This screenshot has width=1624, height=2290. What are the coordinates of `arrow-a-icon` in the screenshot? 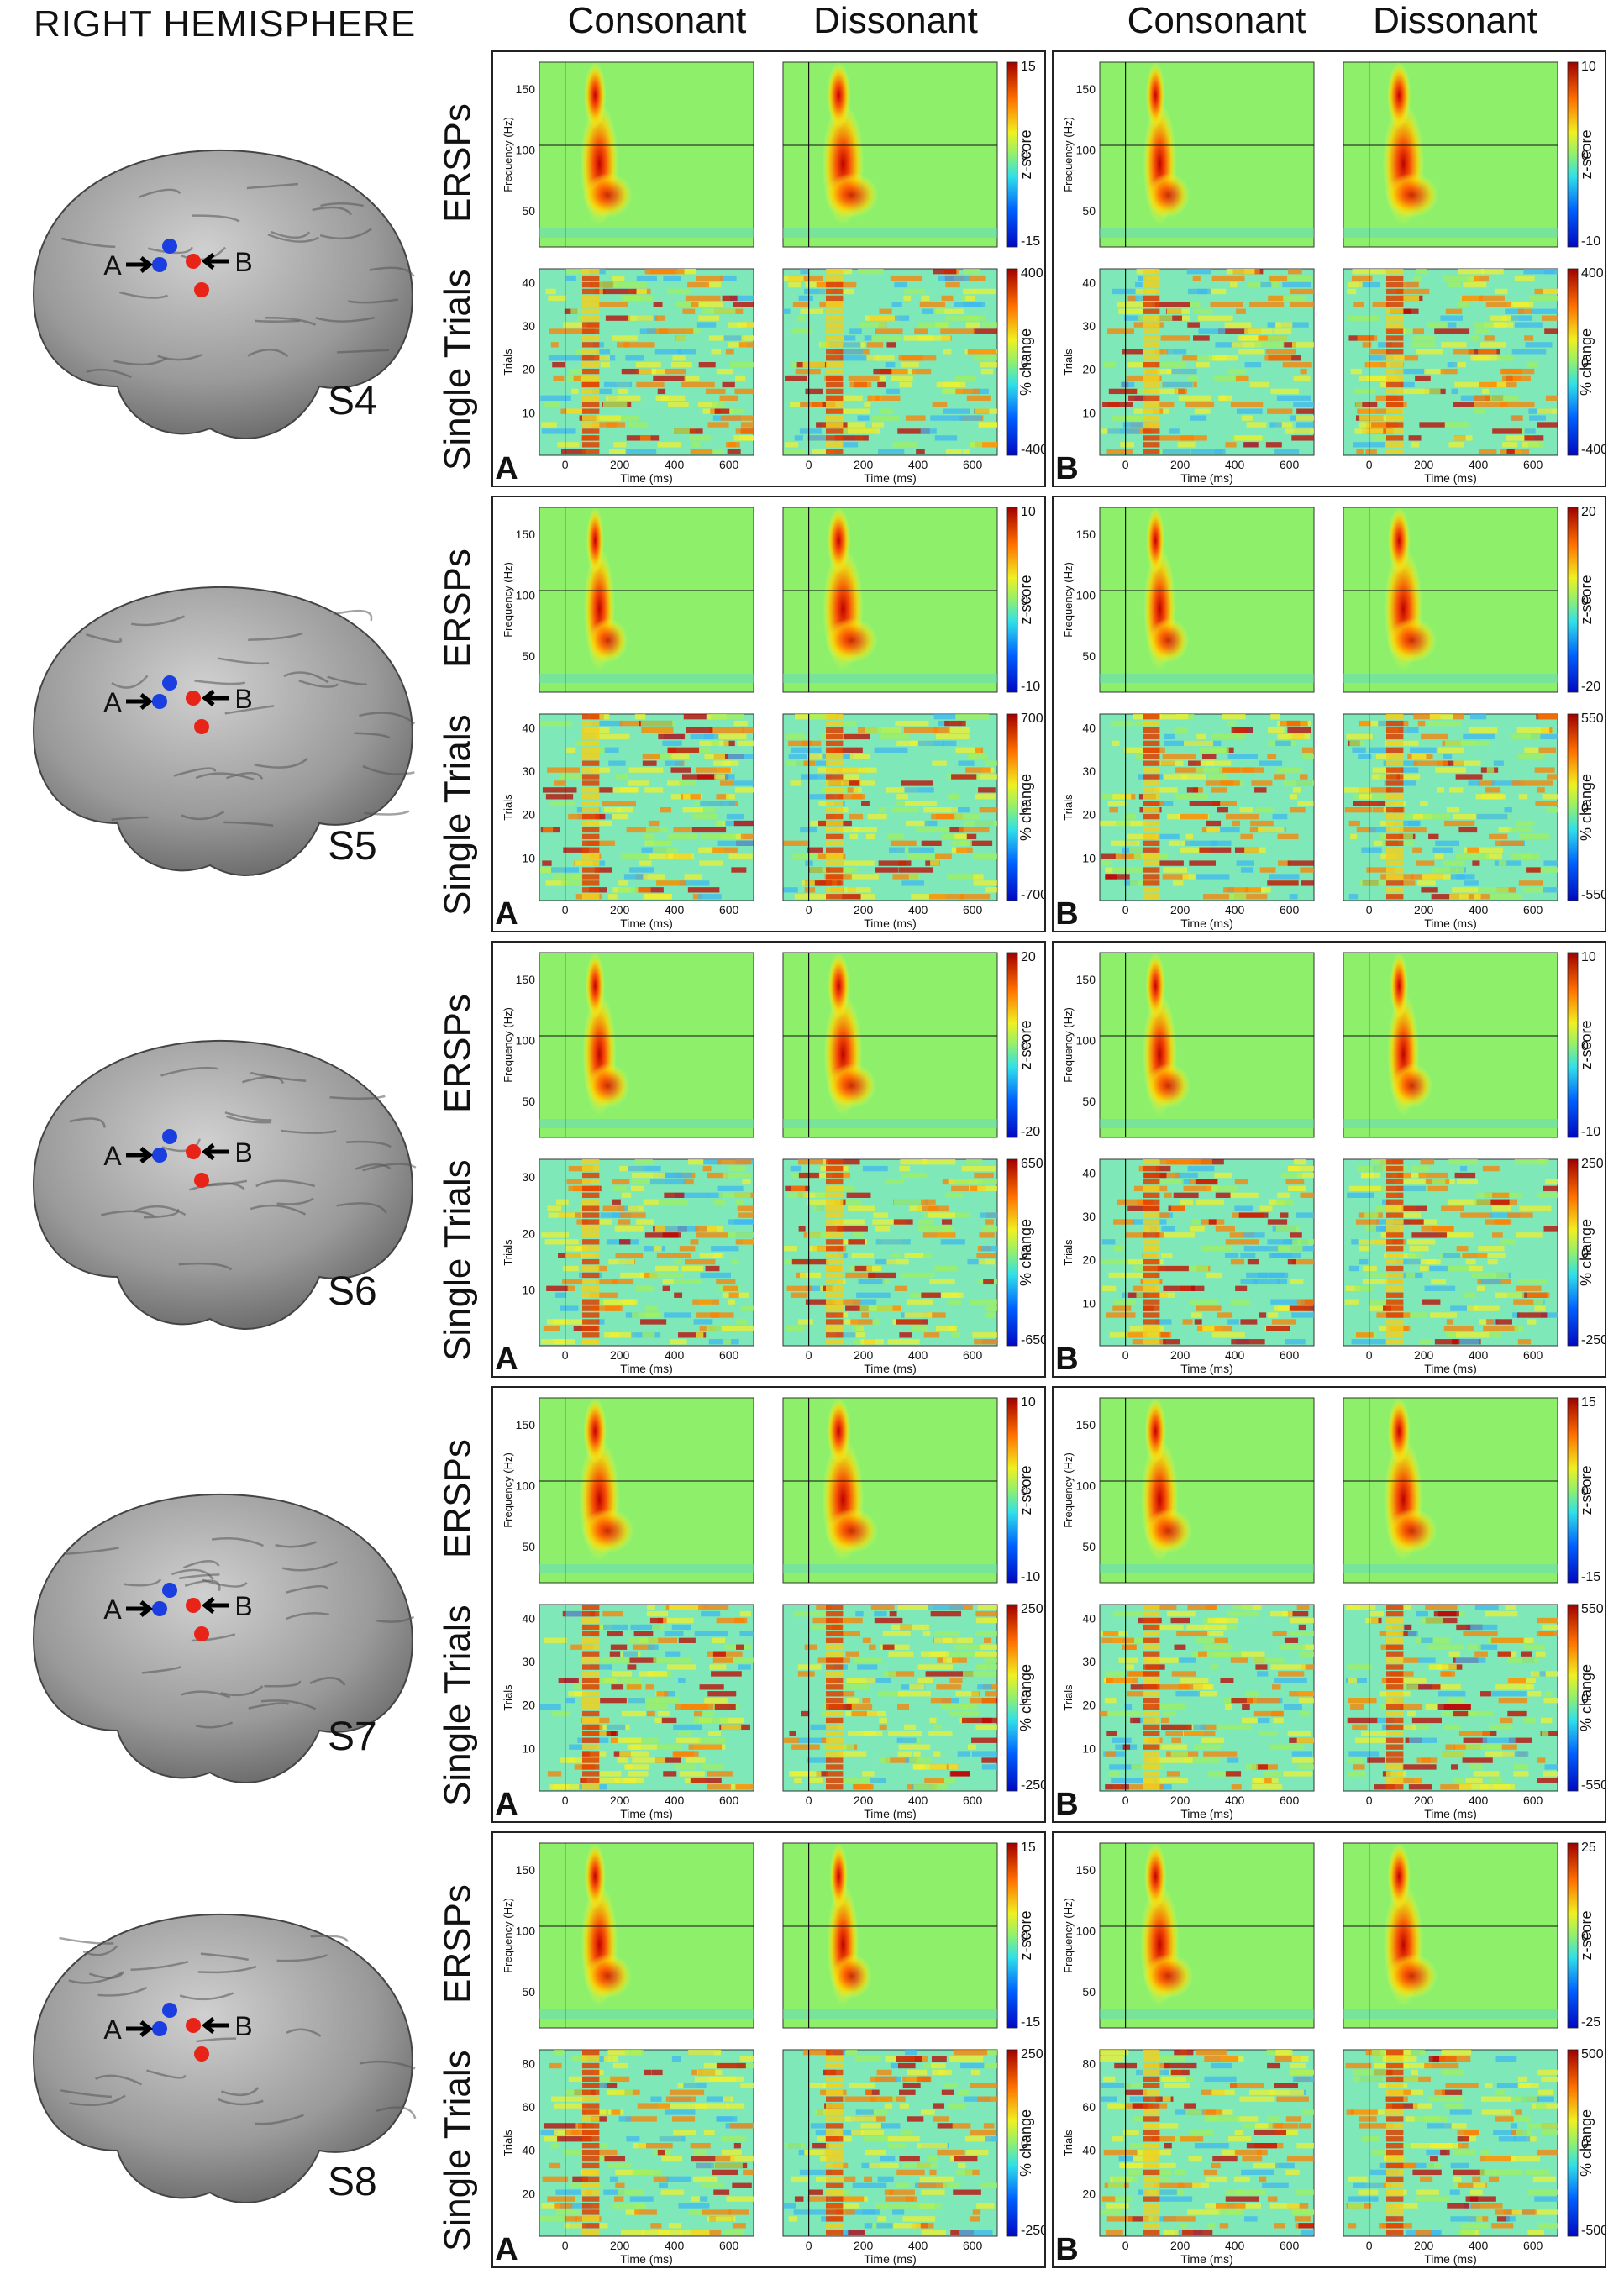 It's located at (140, 264).